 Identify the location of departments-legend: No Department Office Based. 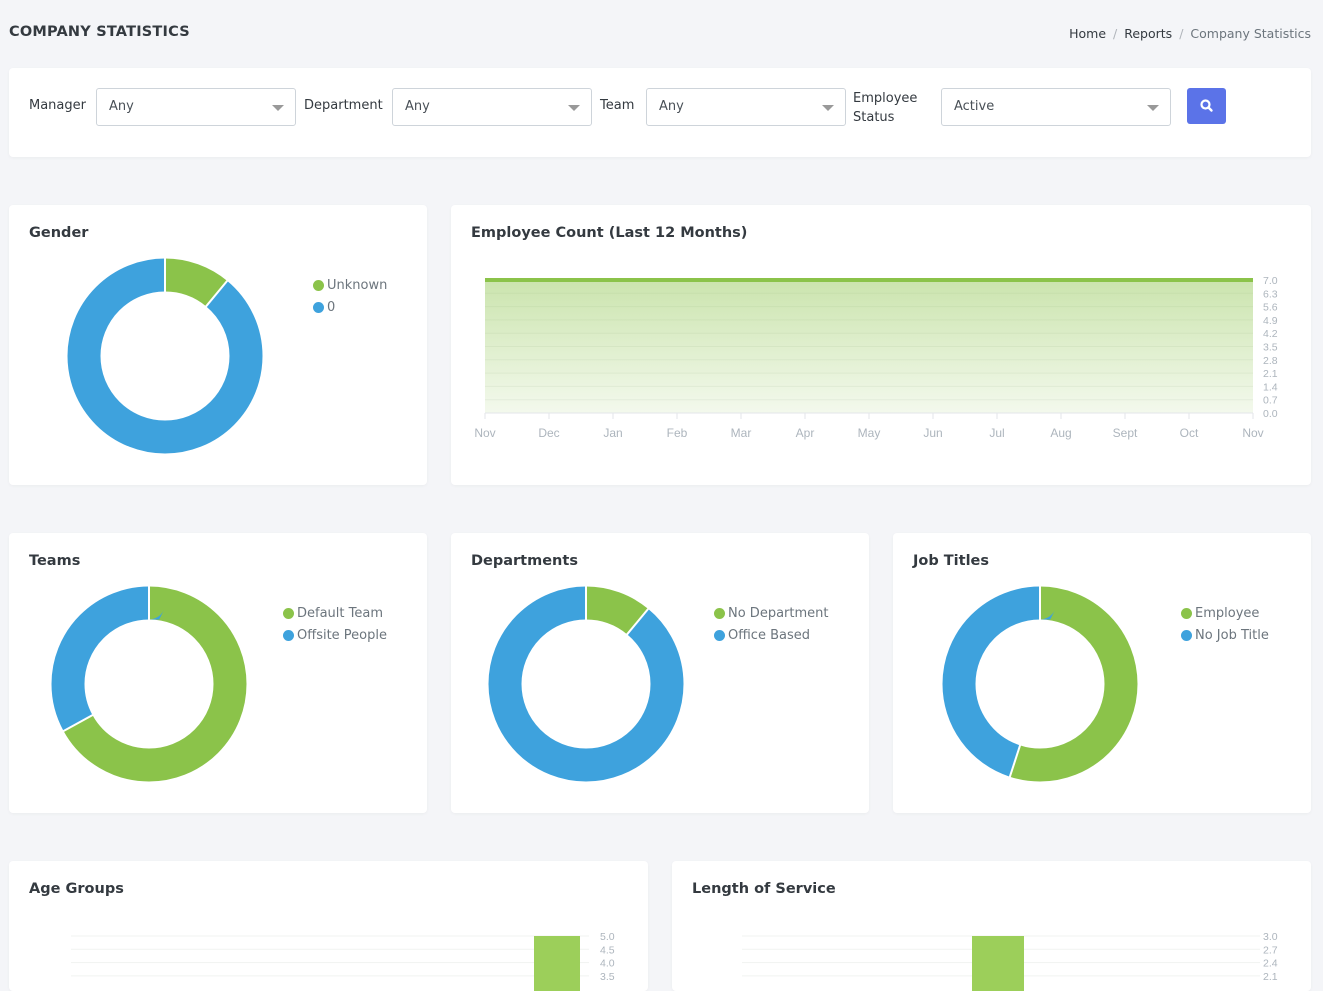
(771, 628).